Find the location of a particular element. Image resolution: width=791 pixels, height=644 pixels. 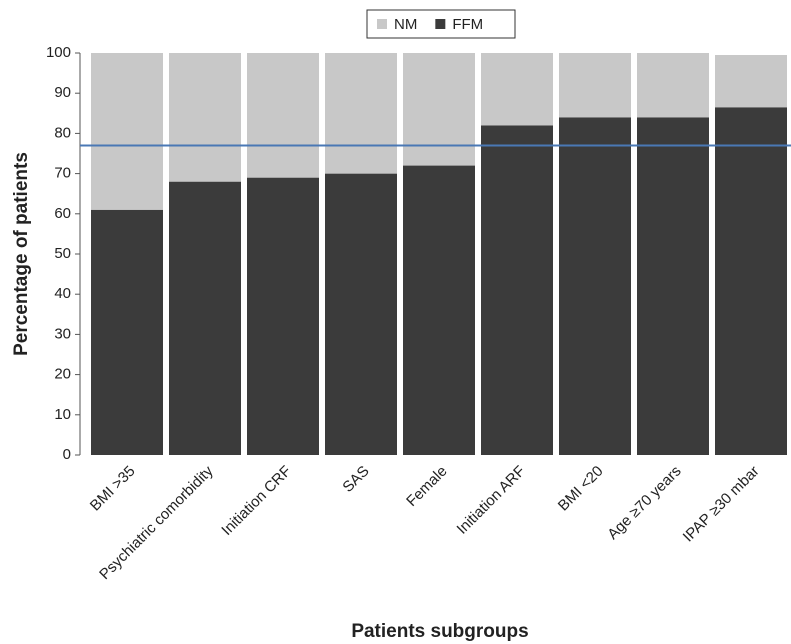

y-tick-label: 10 is located at coordinates (62, 414).